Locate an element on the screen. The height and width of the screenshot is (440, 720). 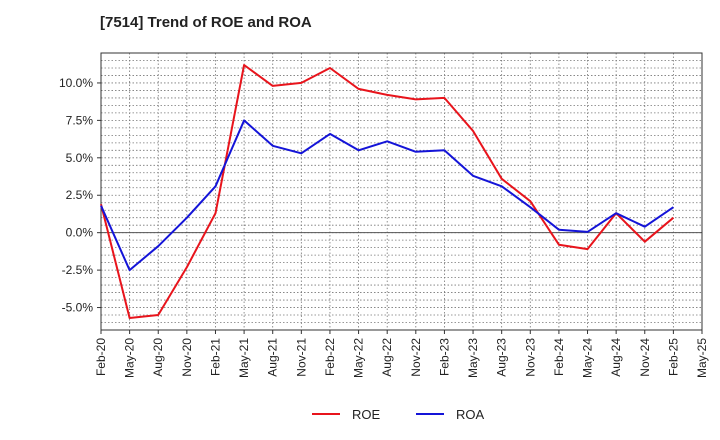
y-tick-label: -5.0% is located at coordinates (78, 308).